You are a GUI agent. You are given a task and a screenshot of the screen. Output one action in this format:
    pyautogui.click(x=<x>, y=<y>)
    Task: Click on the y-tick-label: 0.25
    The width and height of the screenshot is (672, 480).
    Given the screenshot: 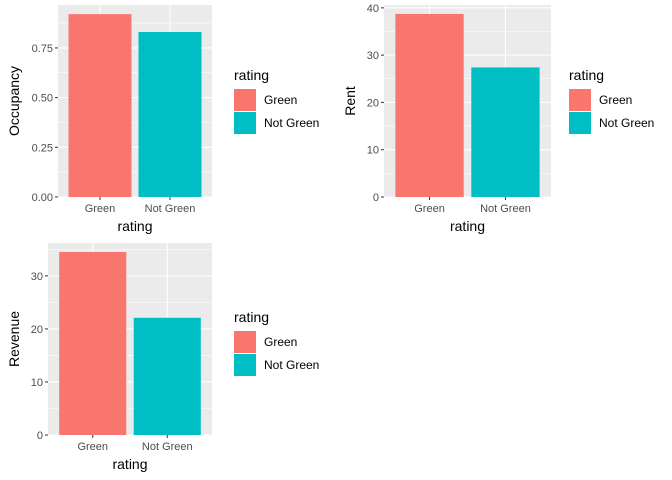 What is the action you would take?
    pyautogui.click(x=42, y=148)
    